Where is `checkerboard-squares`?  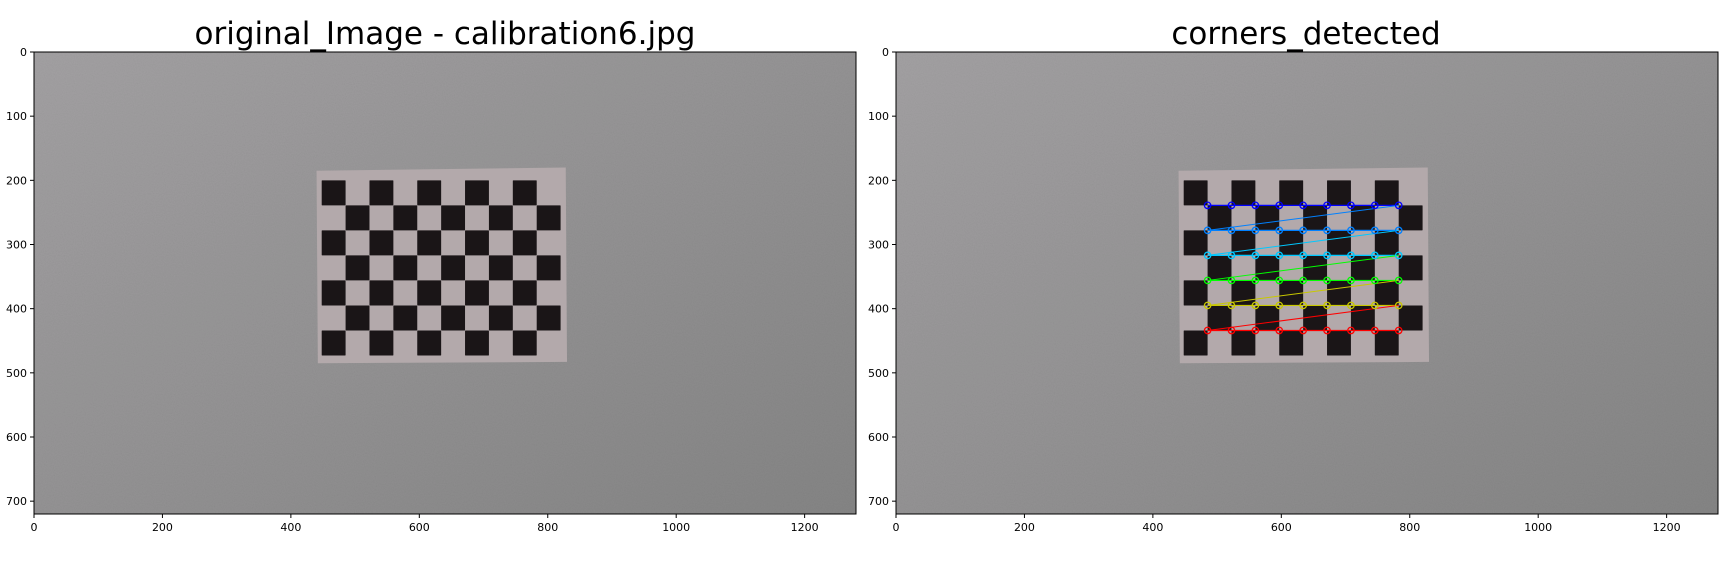
checkerboard-squares is located at coordinates (1303, 268).